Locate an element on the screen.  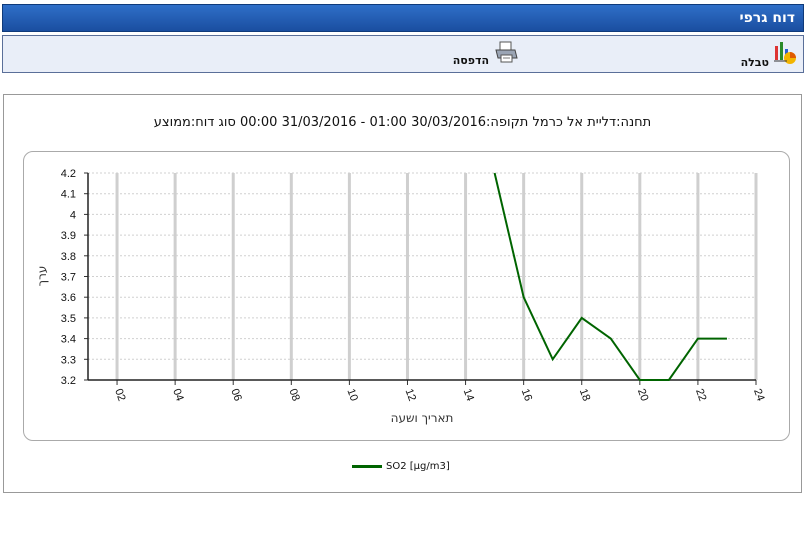
x-tick-label: 20 is located at coordinates (642, 395).